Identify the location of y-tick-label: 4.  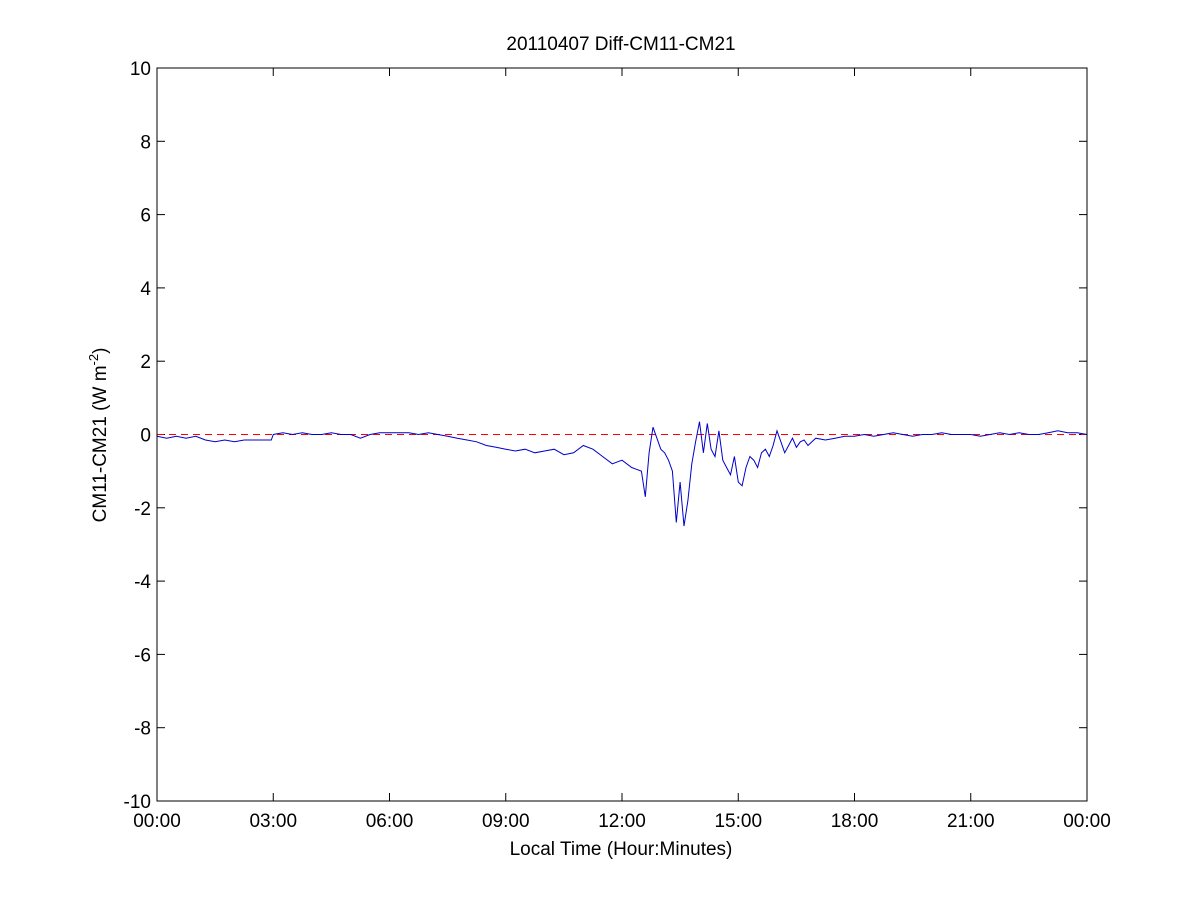
(145, 289).